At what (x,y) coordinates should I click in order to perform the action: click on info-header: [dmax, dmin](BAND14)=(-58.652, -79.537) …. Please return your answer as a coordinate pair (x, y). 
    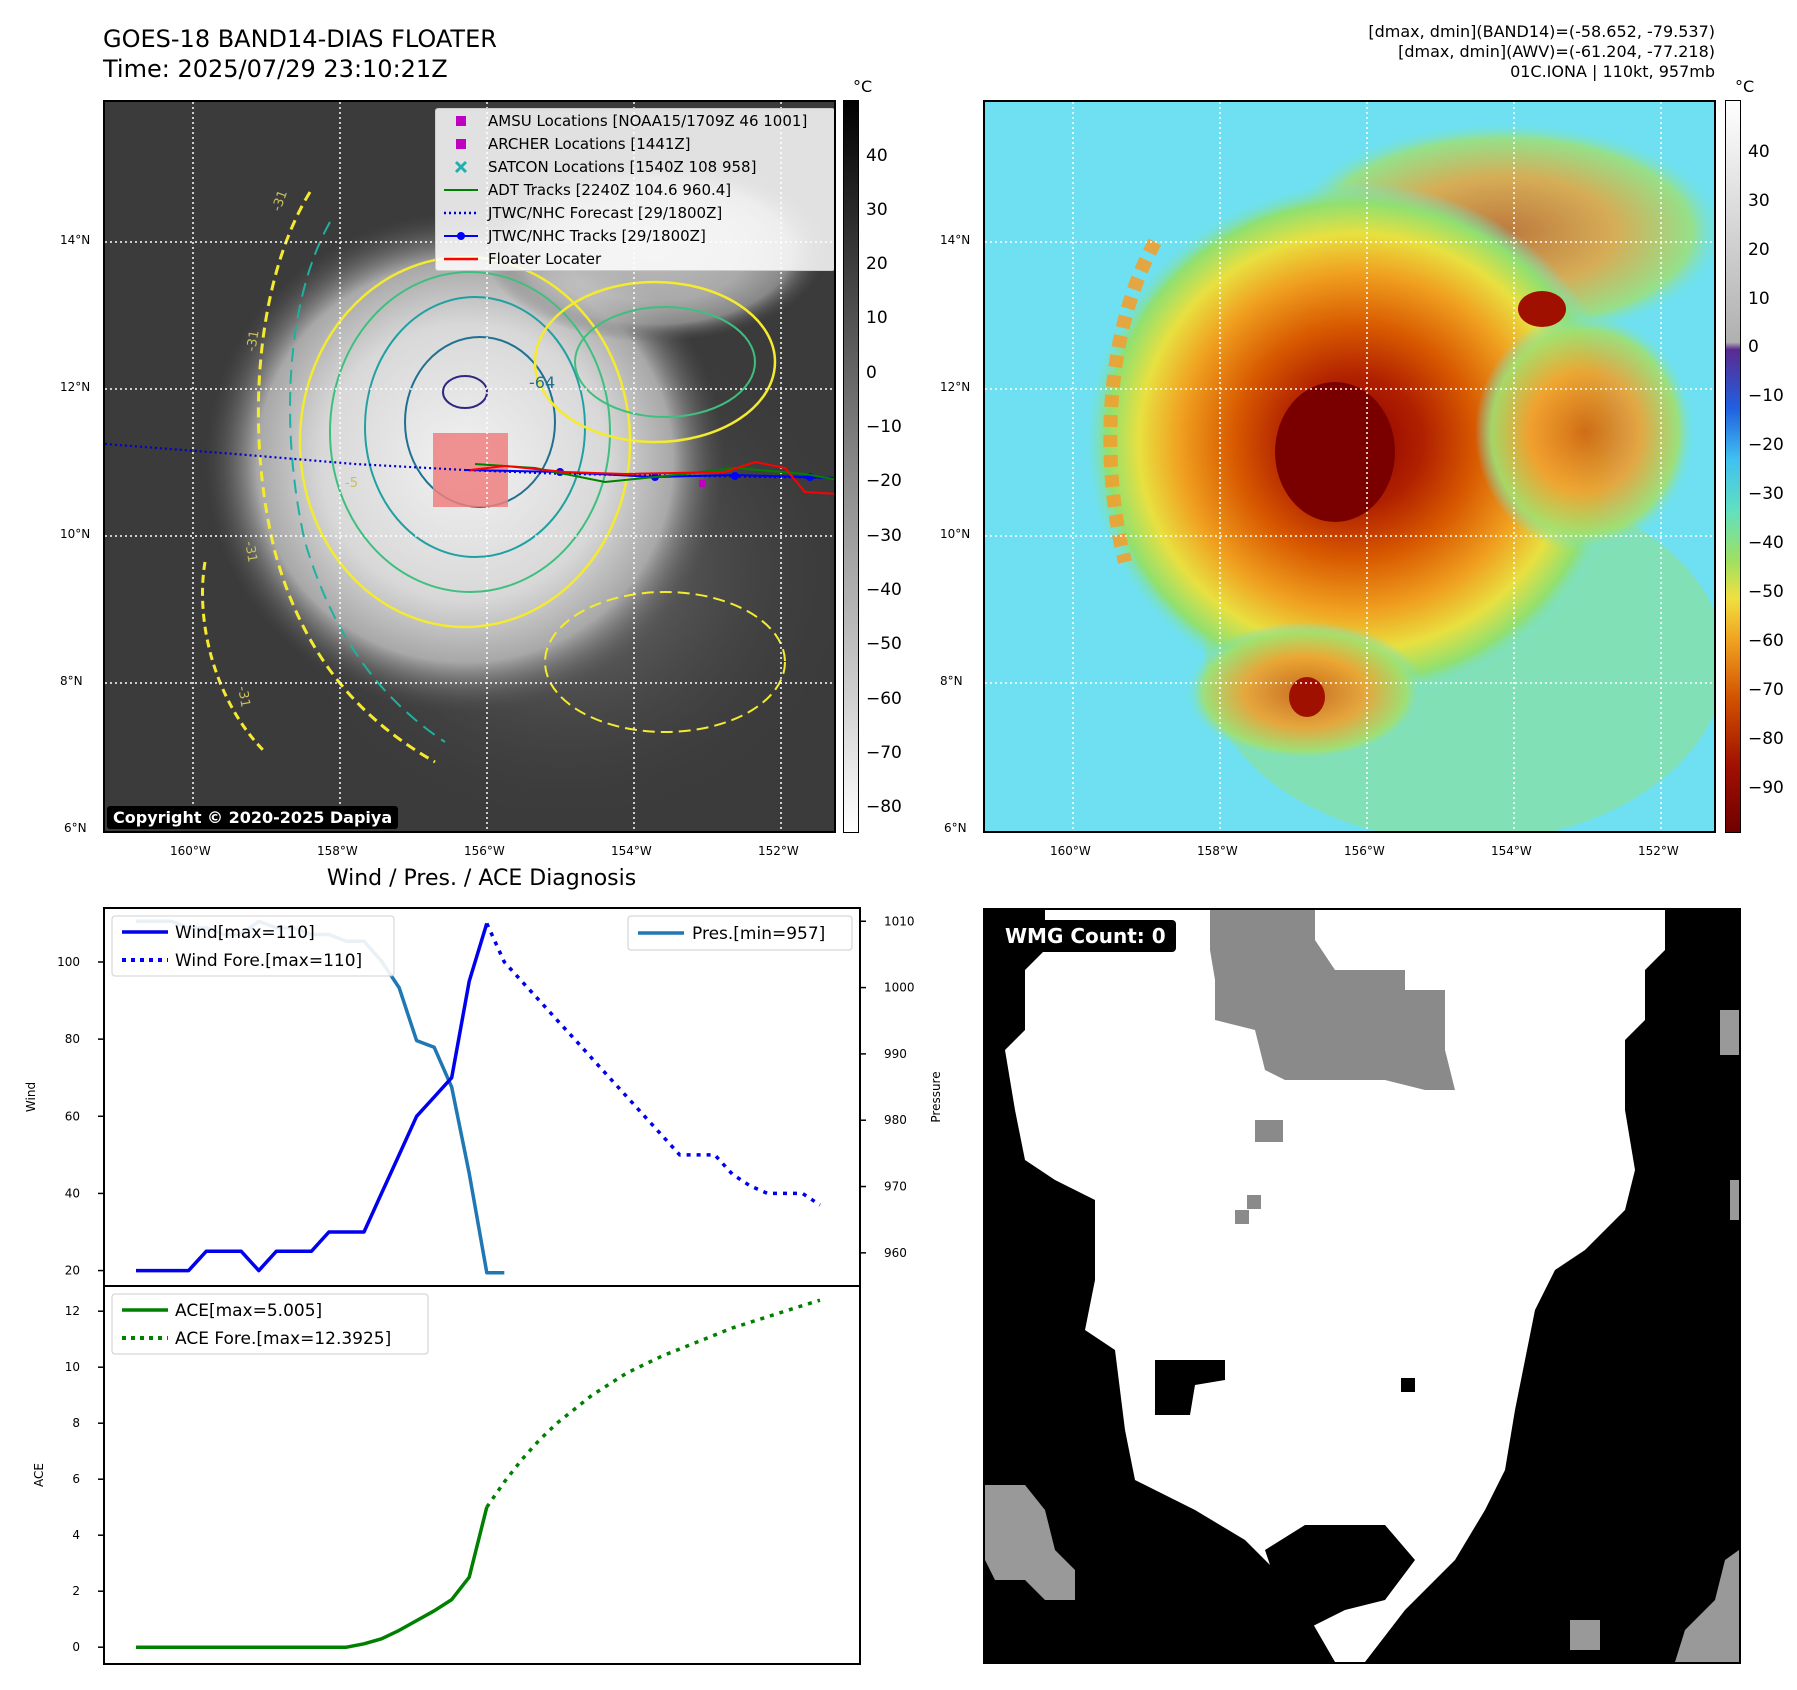
    Looking at the image, I should click on (1541, 52).